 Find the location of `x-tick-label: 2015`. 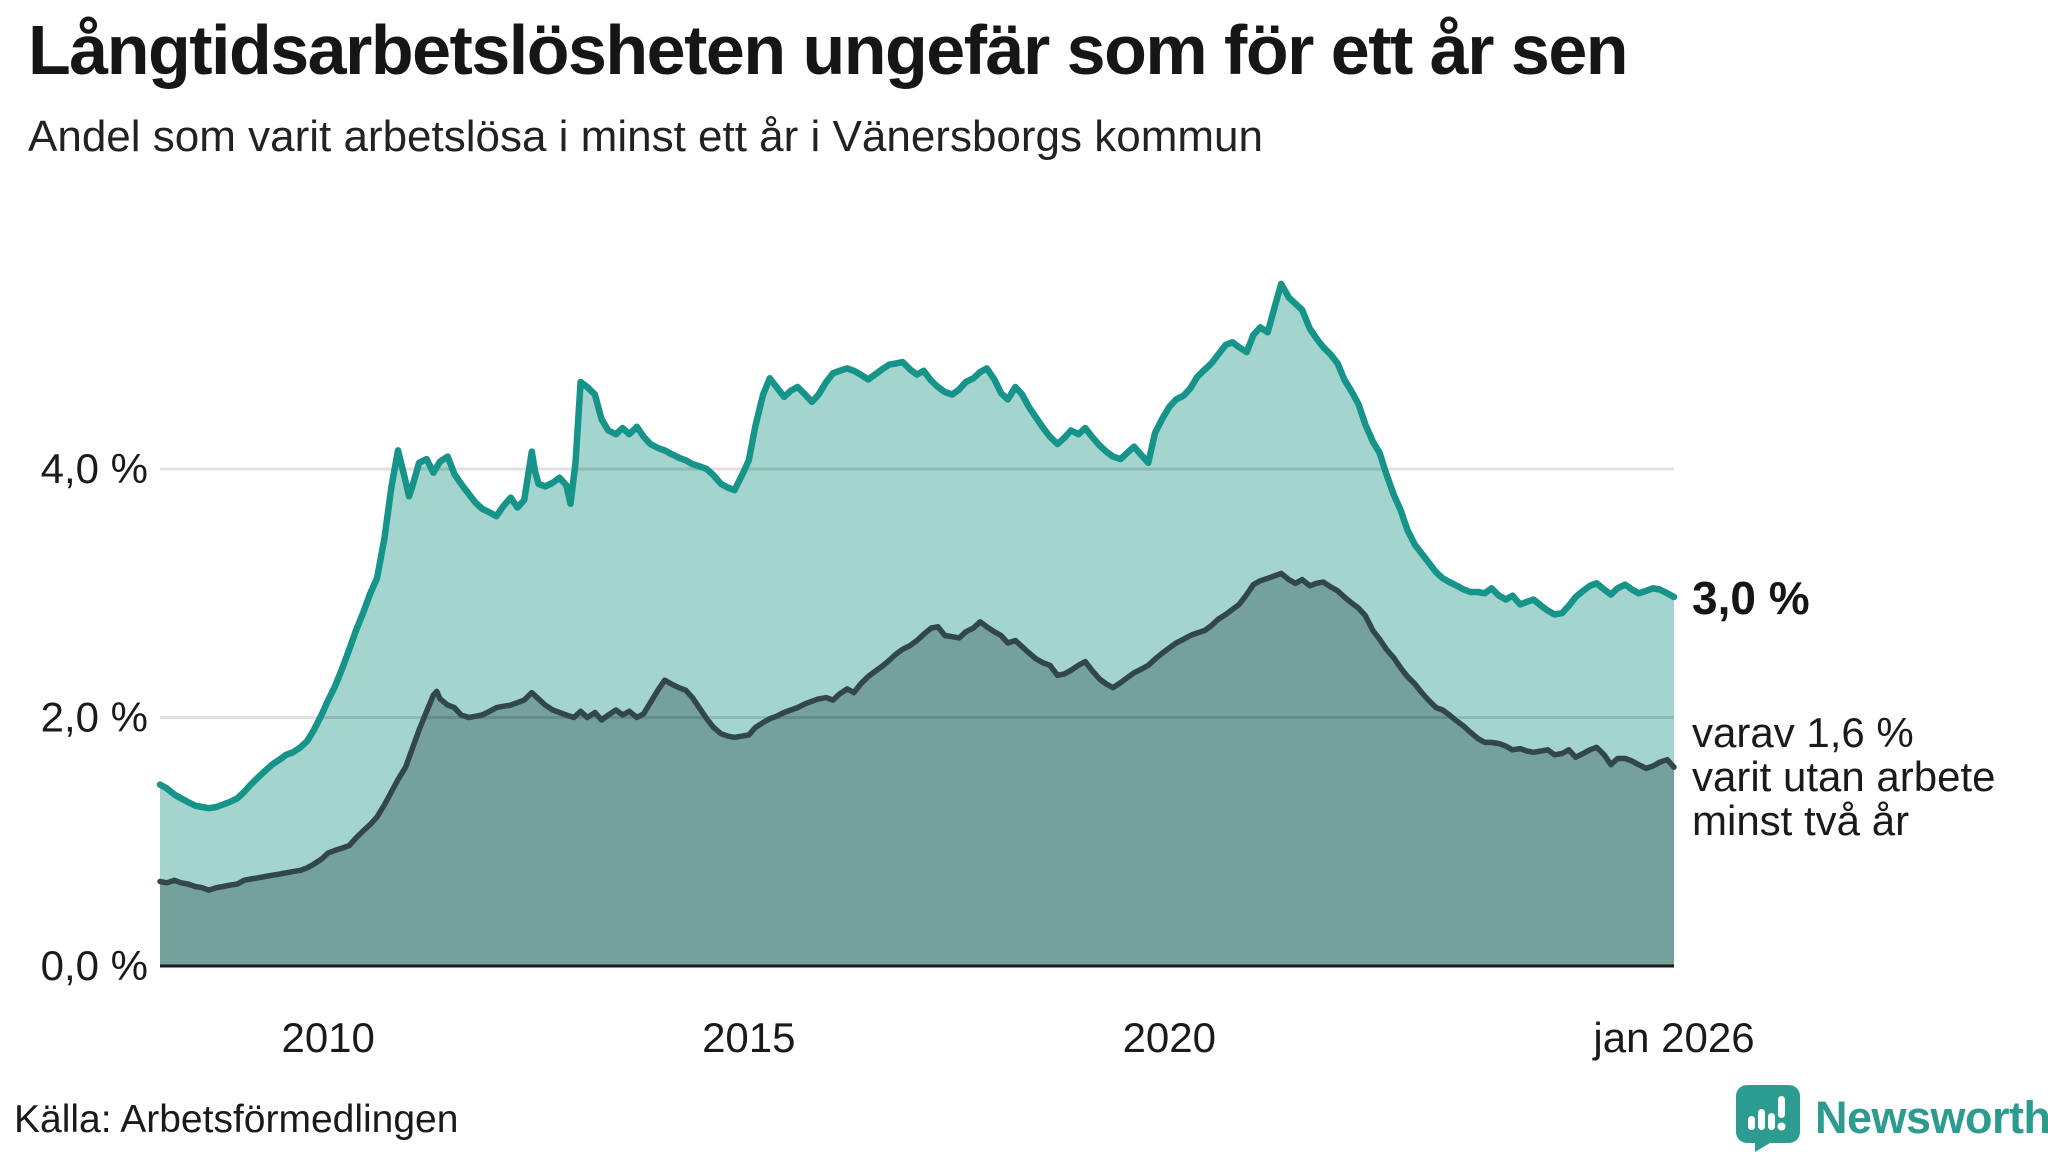

x-tick-label: 2015 is located at coordinates (748, 1037).